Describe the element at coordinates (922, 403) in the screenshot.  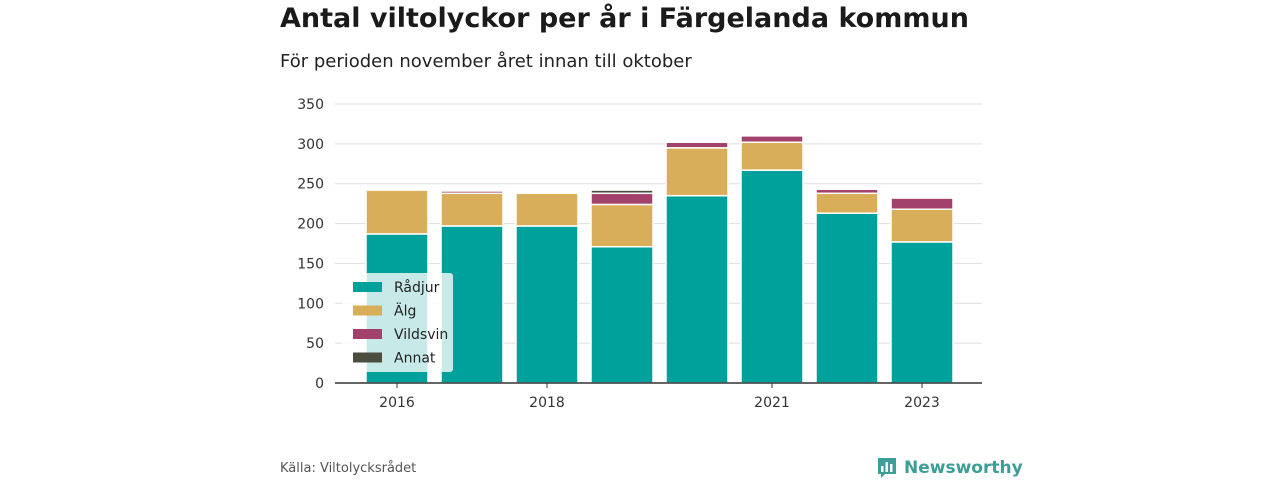
I see `x-tick-label: 2023` at that location.